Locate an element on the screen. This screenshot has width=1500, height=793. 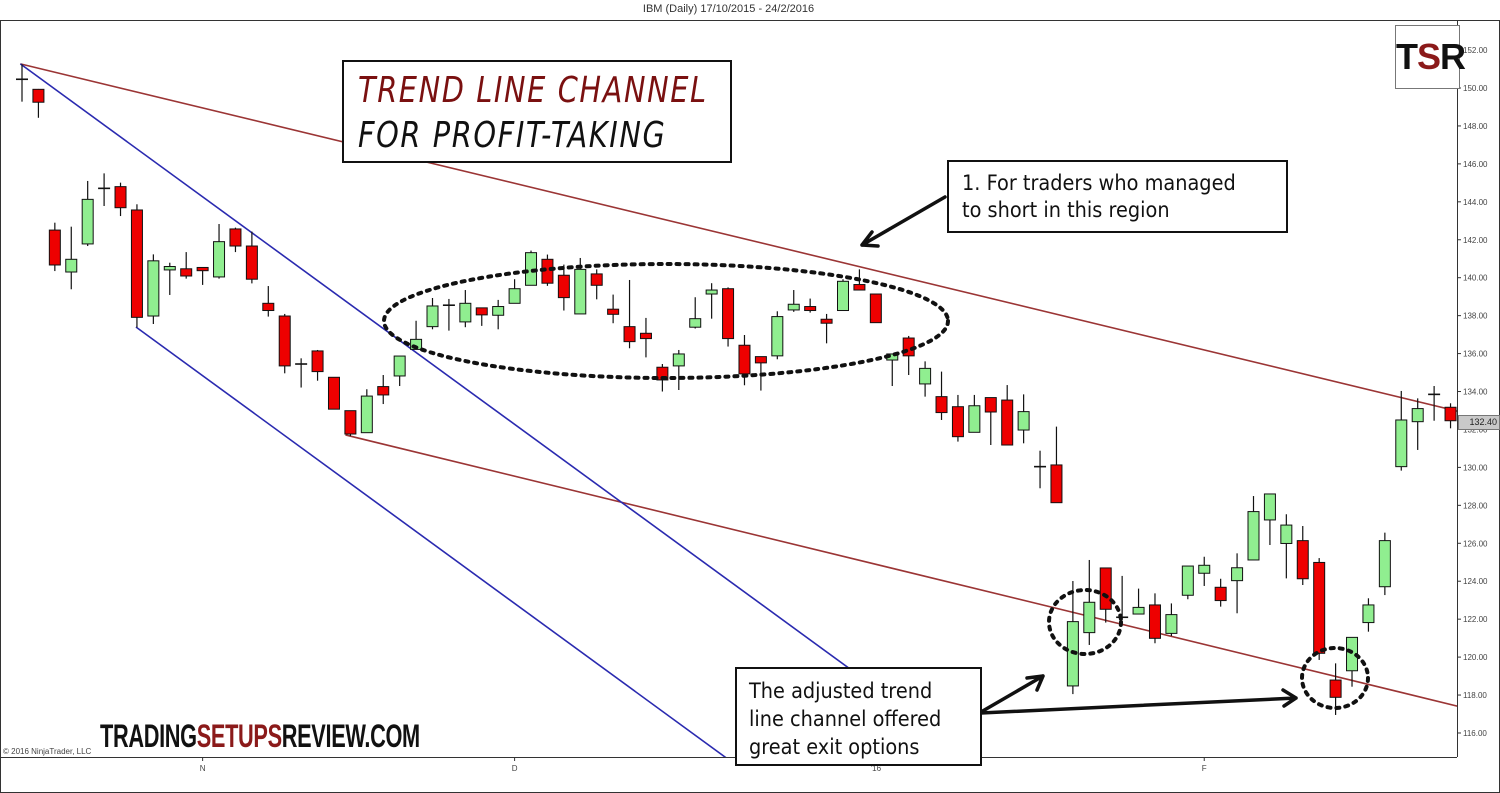
y-tick-label: 142.00 is located at coordinates (1475, 240).